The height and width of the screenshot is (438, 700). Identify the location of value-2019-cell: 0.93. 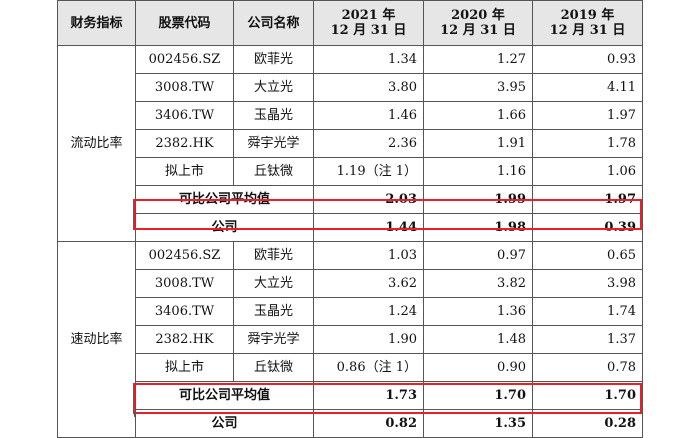
(587, 59).